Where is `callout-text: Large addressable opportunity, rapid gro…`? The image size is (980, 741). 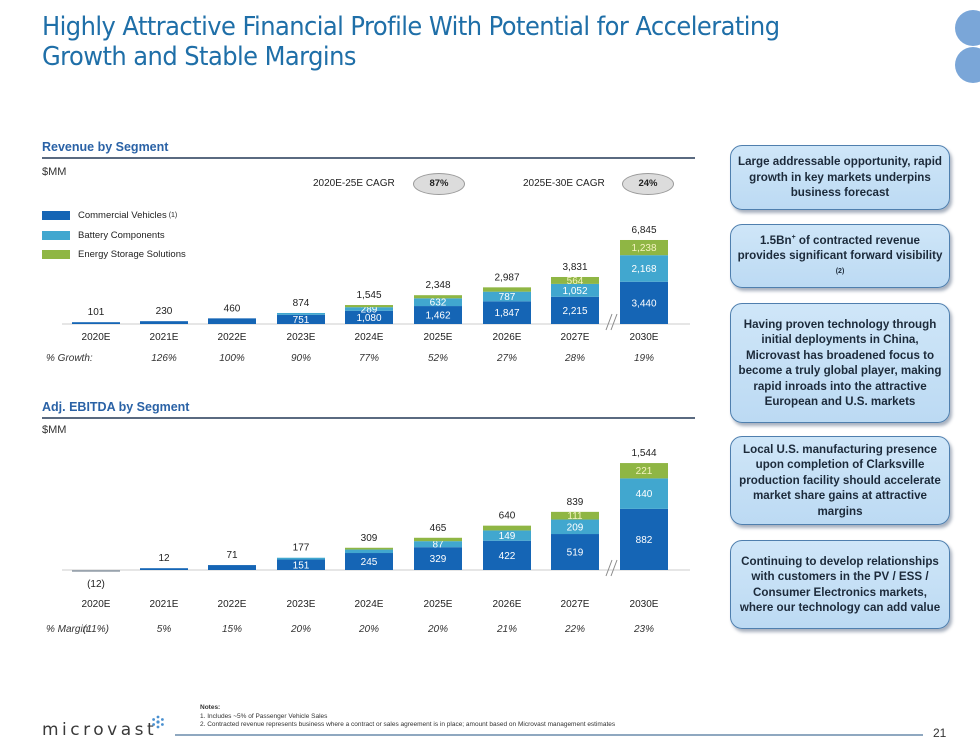 callout-text: Large addressable opportunity, rapid gro… is located at coordinates (840, 177).